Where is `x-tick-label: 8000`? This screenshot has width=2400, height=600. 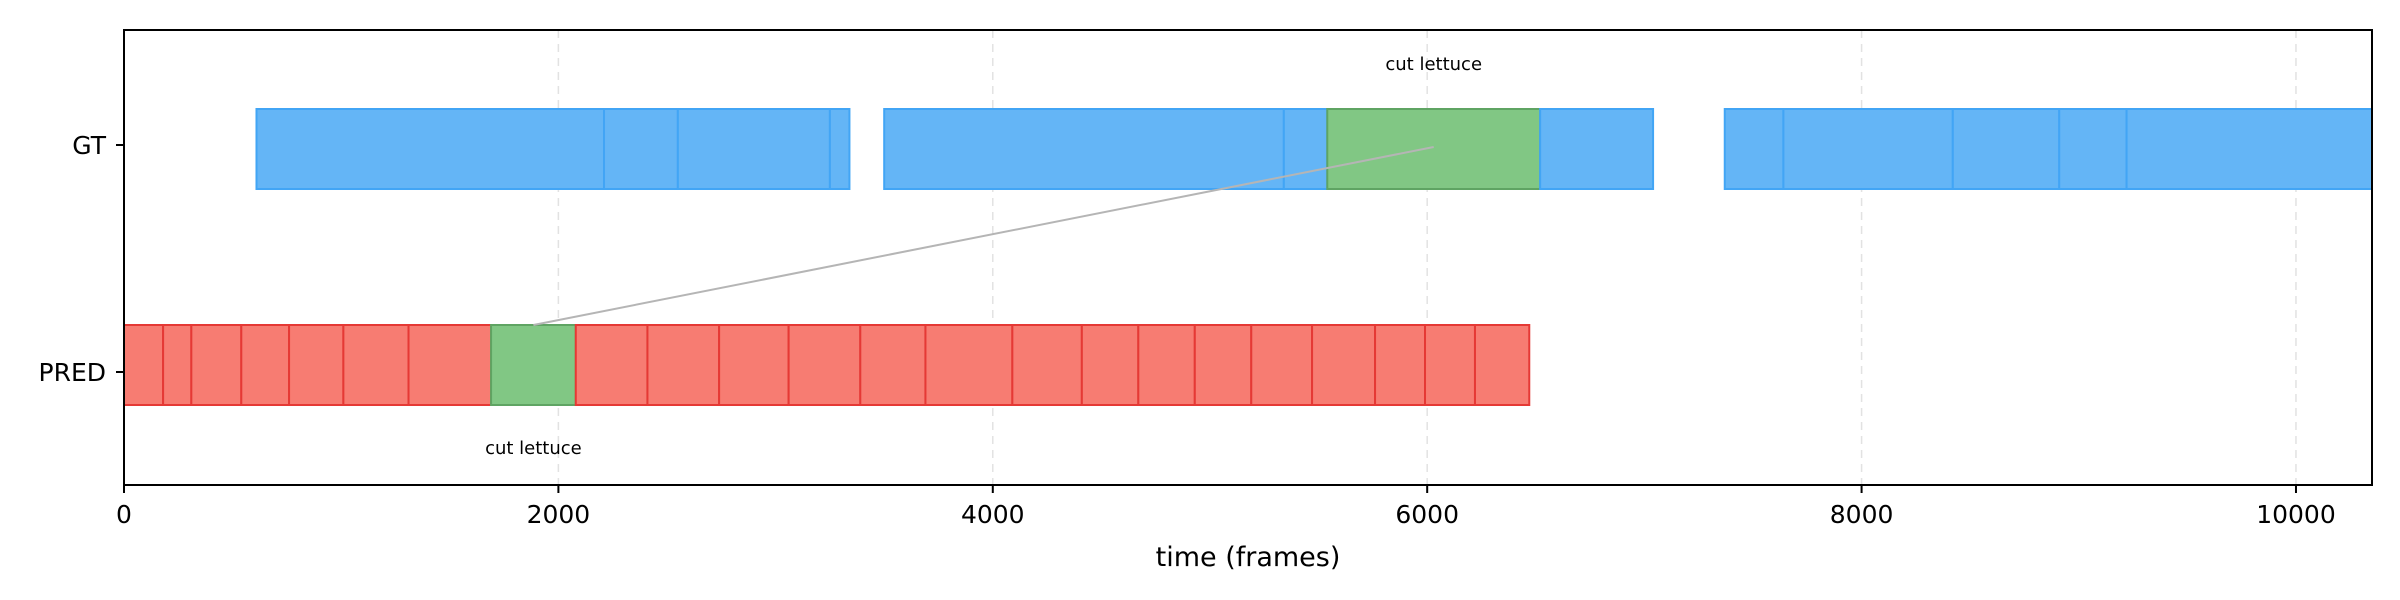
x-tick-label: 8000 is located at coordinates (1862, 514).